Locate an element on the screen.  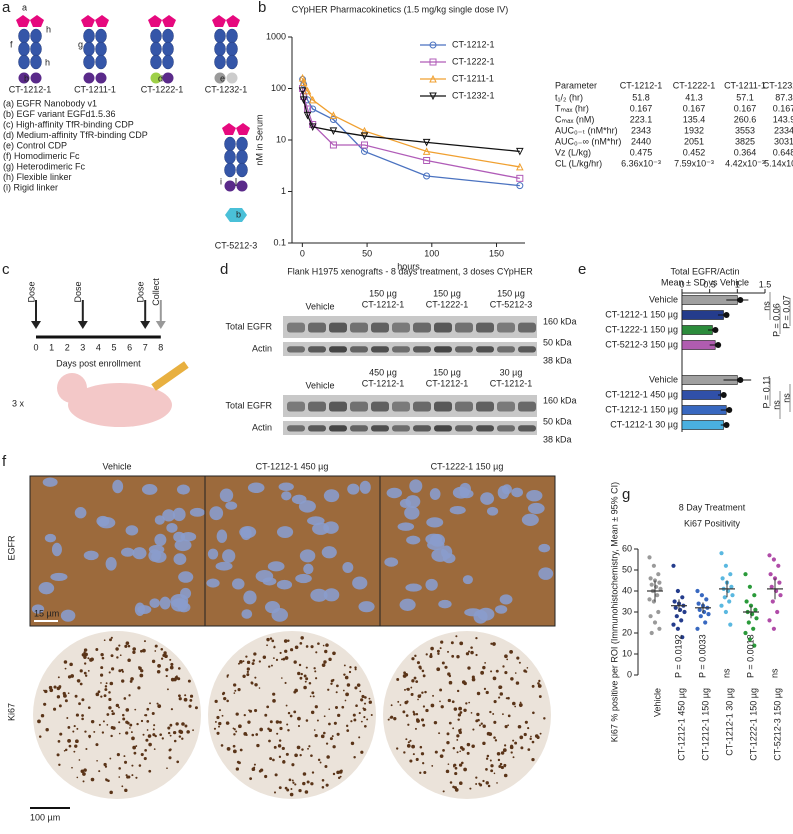
legend-item: (c) High-affinity TfR-binding CDP is located at coordinates (68, 124).